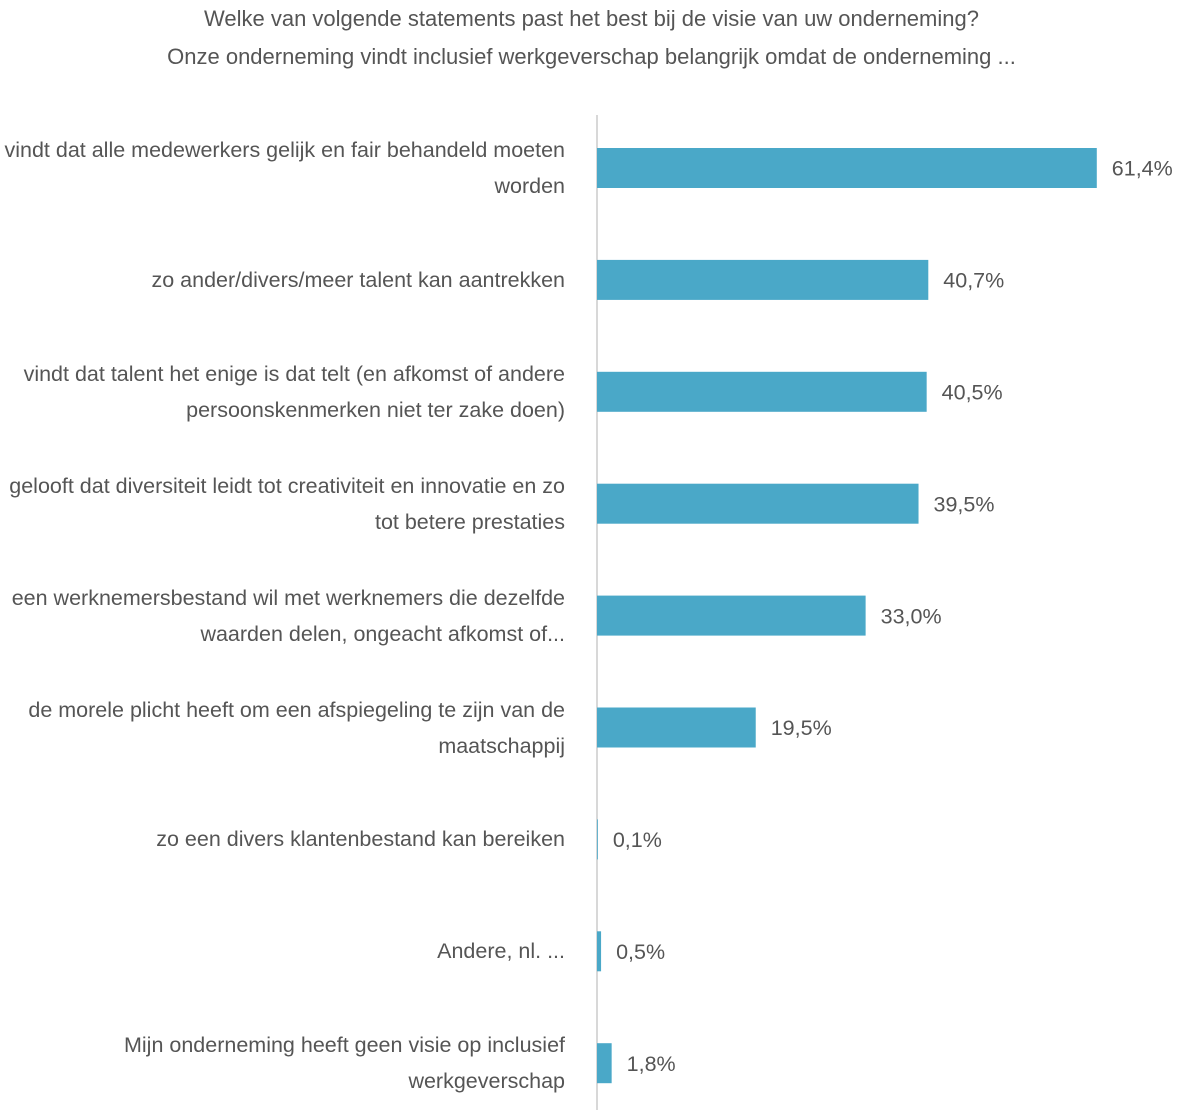 This screenshot has width=1183, height=1110. I want to click on value-label: 40,5%, so click(972, 392).